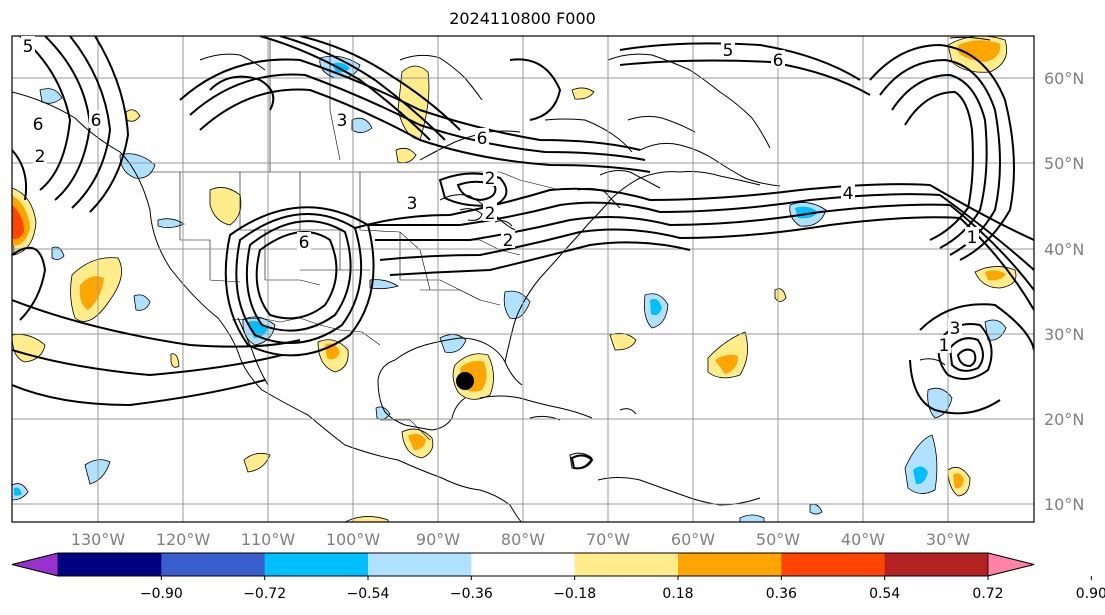 The image size is (1105, 615). I want to click on longitude-label: 120°W, so click(183, 539).